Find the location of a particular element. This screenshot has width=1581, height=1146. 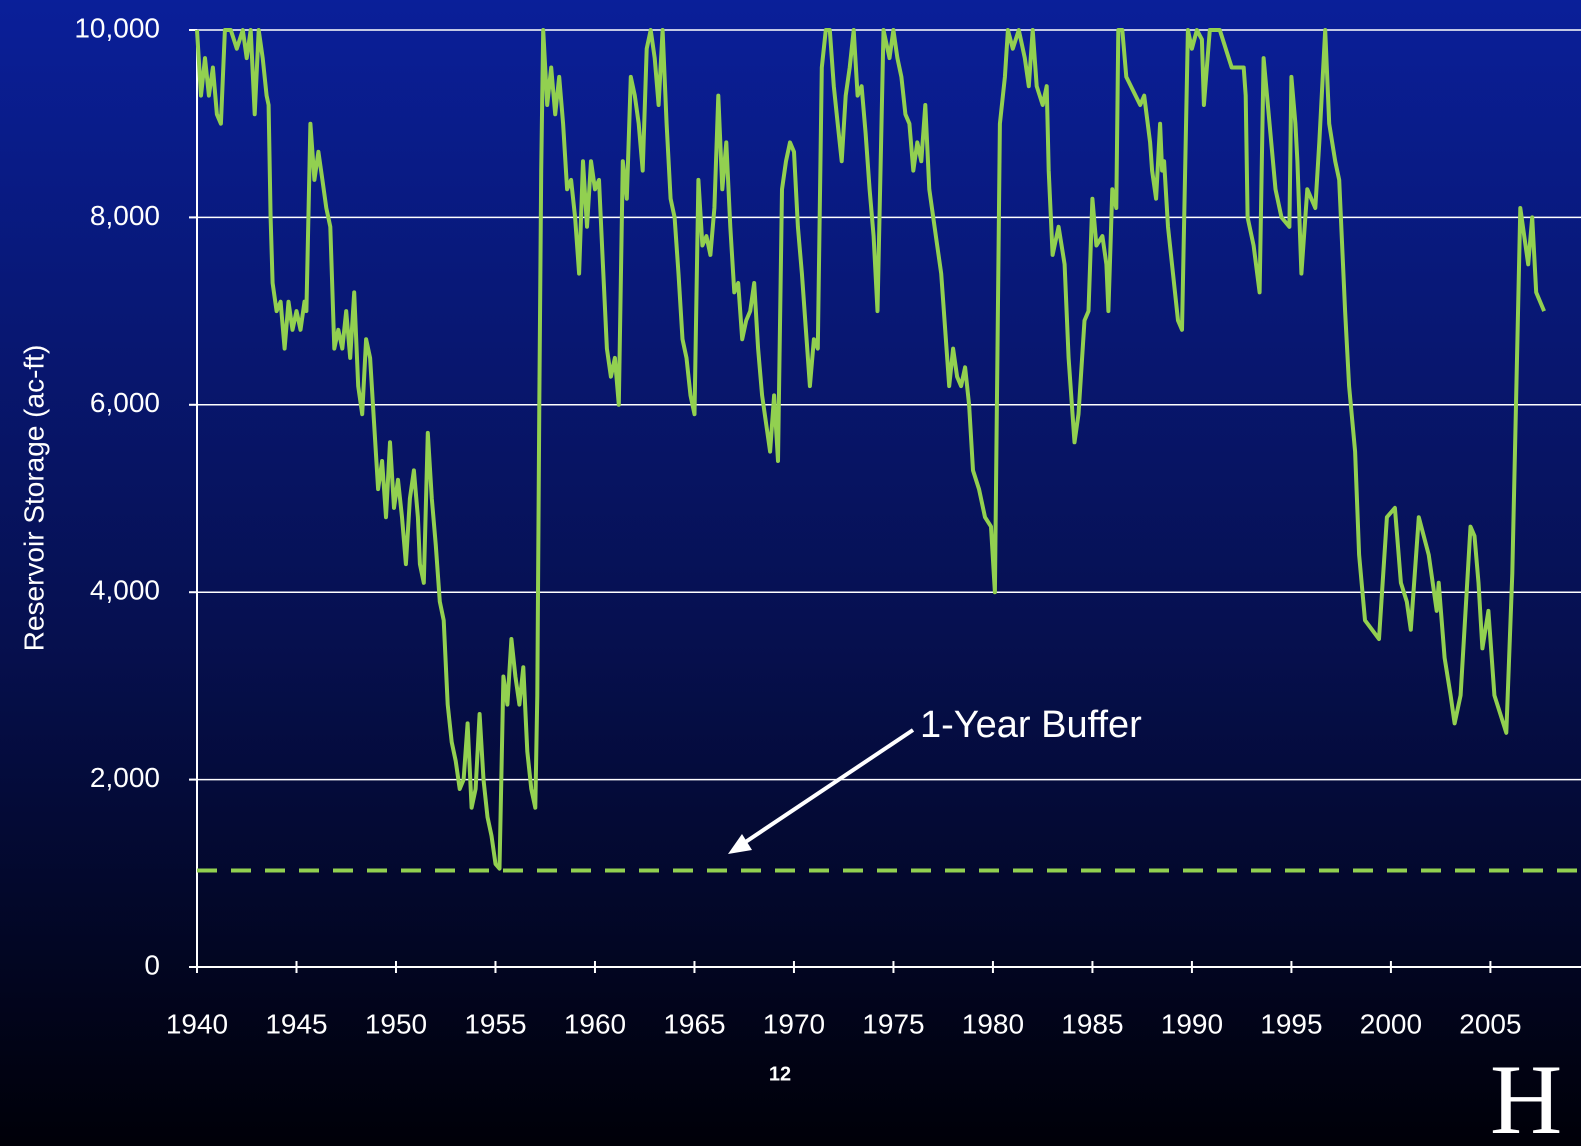

annotation-arrow is located at coordinates (825, 788).